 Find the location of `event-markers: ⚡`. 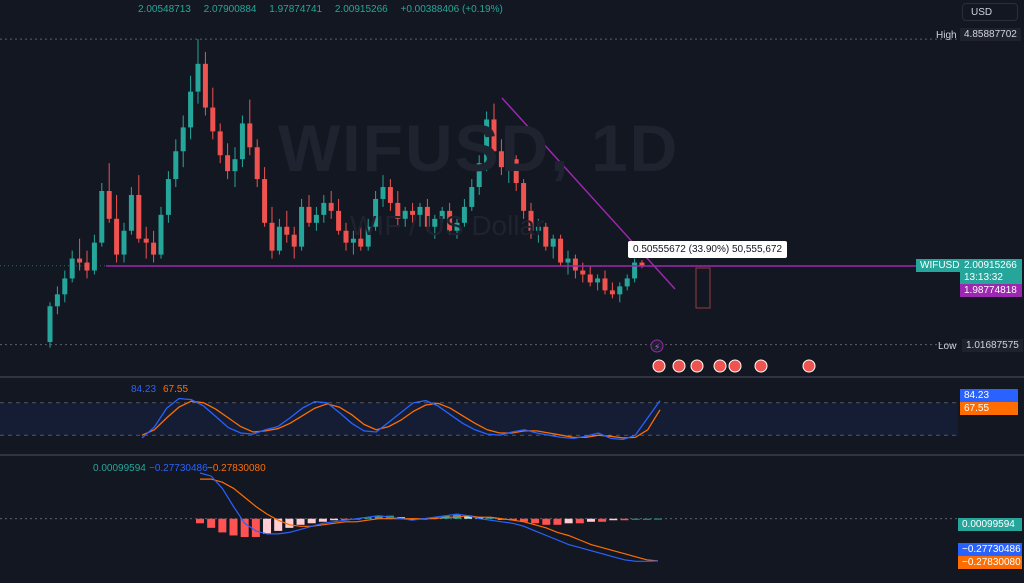

event-markers: ⚡ is located at coordinates (733, 356).